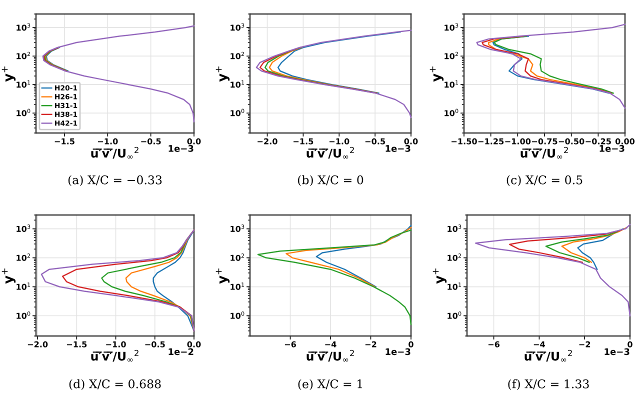  I want to click on x-tick-label: −0.25, so click(598, 141).